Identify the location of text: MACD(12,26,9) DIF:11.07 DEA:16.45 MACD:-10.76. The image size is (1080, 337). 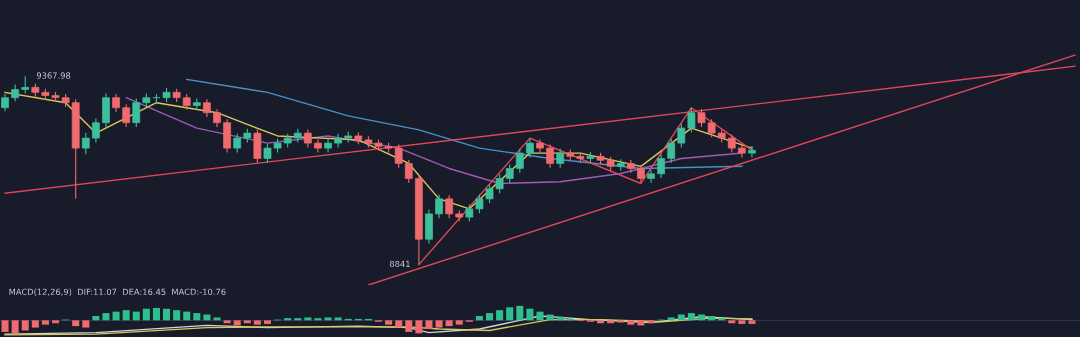
(117, 292).